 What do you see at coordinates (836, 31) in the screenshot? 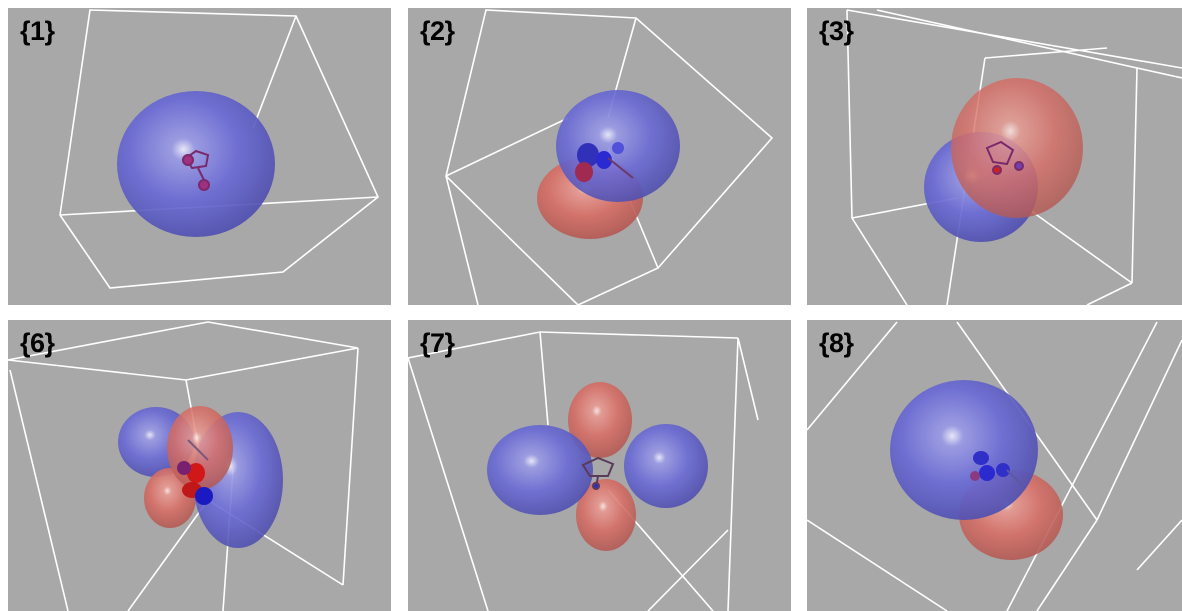
I see `panel-label: {3}` at bounding box center [836, 31].